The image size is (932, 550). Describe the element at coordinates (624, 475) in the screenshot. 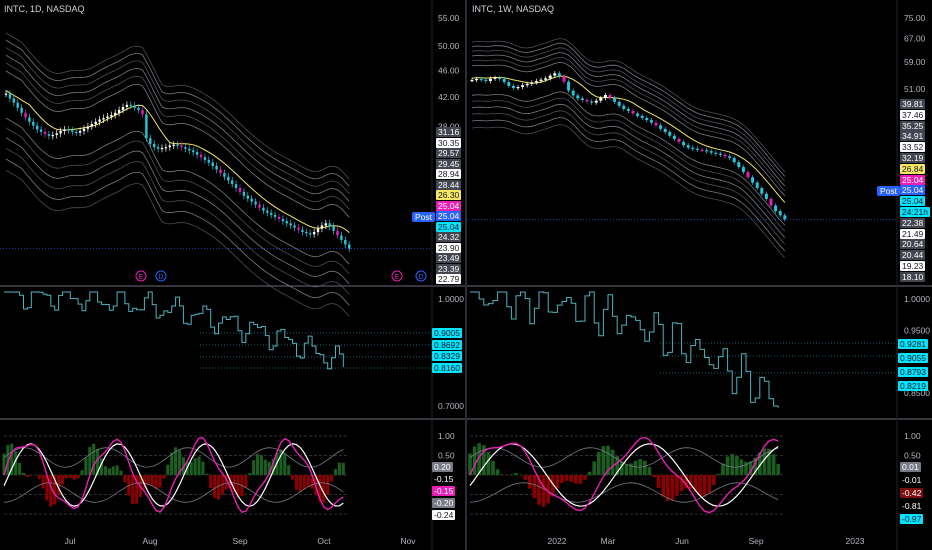

I see `right-osc-main-line` at that location.